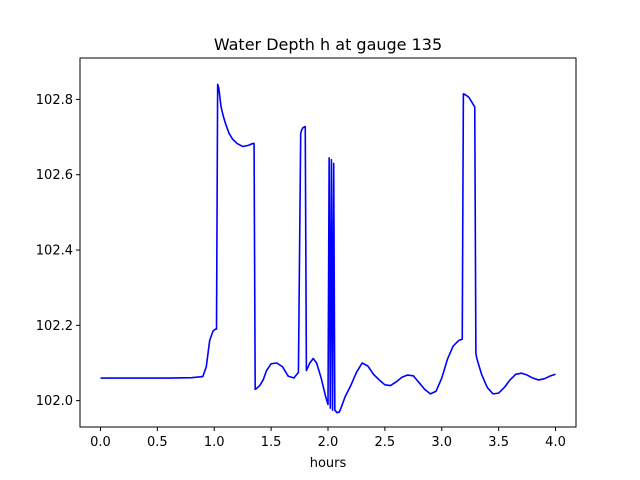 Image resolution: width=640 pixels, height=480 pixels. I want to click on x-tick-label: 1.0, so click(214, 442).